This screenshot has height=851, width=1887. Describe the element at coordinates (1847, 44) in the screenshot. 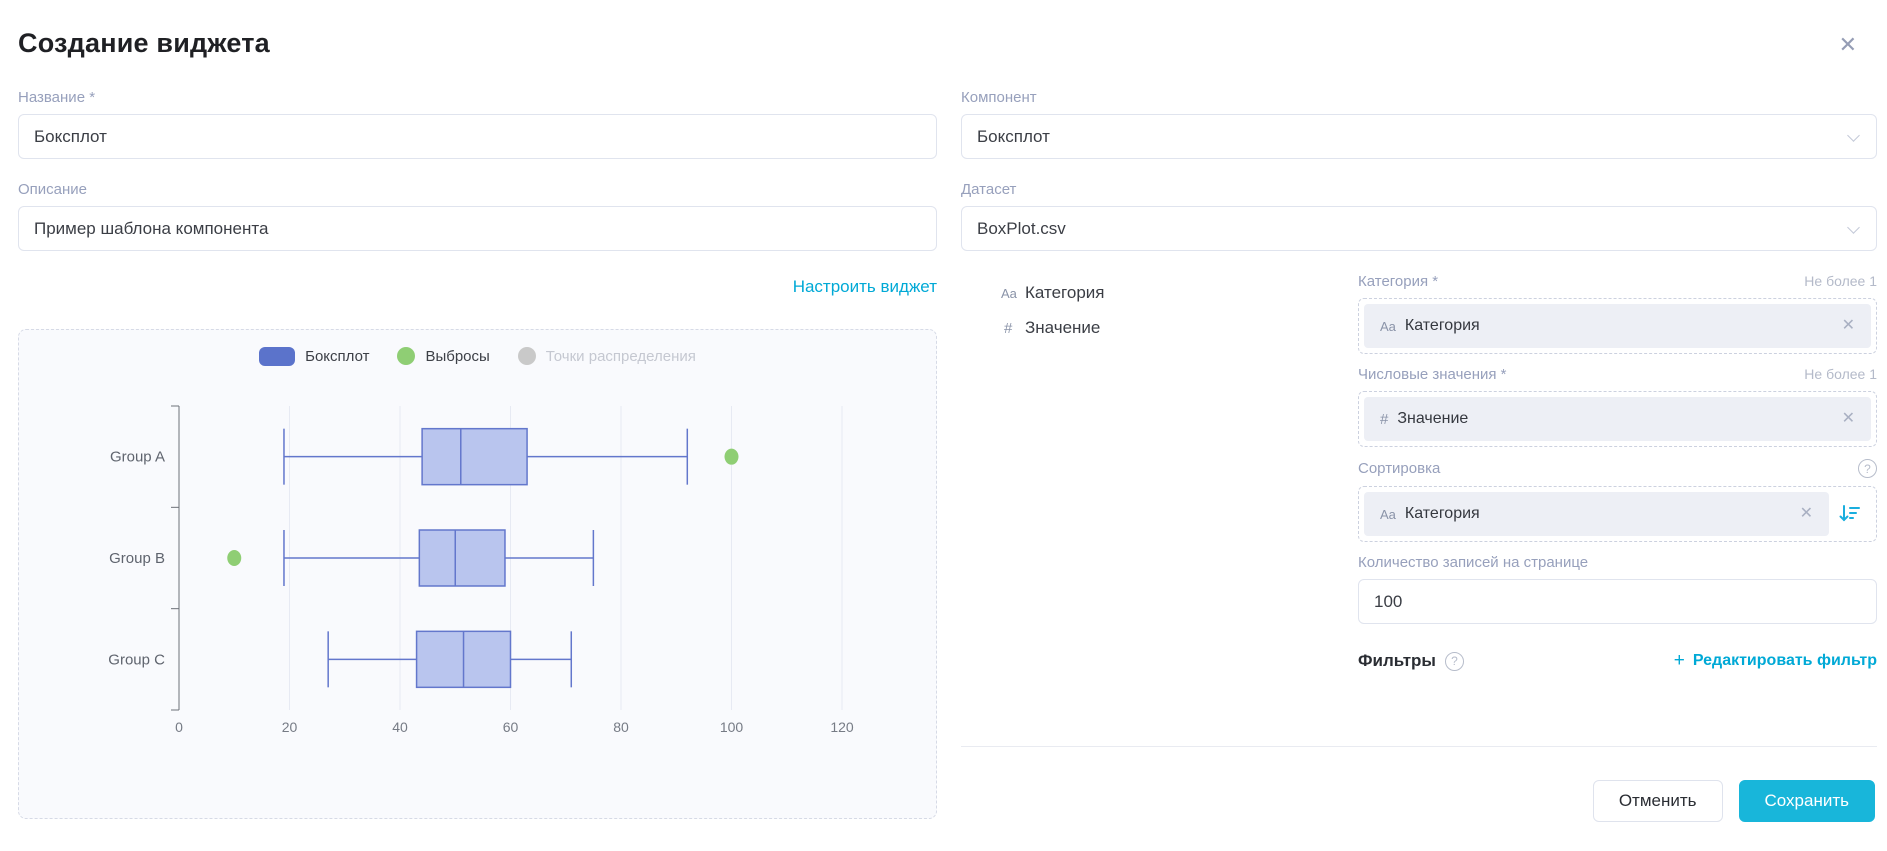

I see `close-icon: ✕` at that location.